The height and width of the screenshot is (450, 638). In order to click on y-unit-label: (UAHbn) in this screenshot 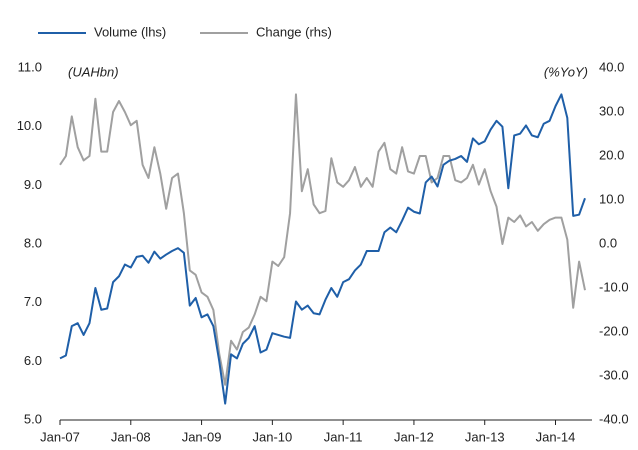, I will do `click(93, 71)`.